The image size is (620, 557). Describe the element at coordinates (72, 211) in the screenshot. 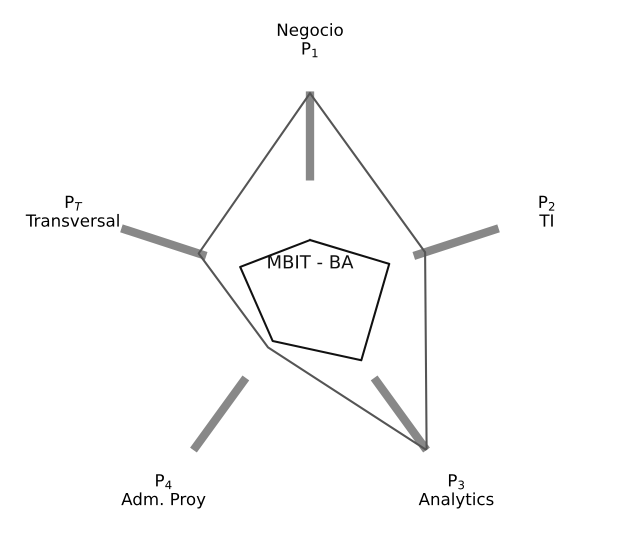

I see `spoke-label: P$_{T}$ Transversal` at that location.